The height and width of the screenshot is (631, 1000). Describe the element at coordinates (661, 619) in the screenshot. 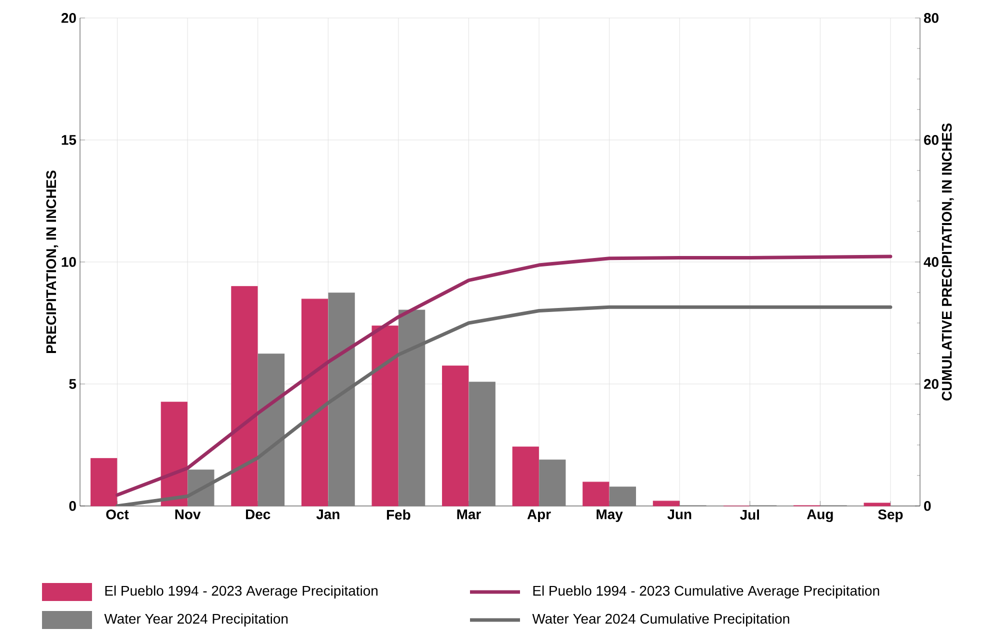

I see `legend-label: Water Year 2024 Cumulative Precipitation` at that location.